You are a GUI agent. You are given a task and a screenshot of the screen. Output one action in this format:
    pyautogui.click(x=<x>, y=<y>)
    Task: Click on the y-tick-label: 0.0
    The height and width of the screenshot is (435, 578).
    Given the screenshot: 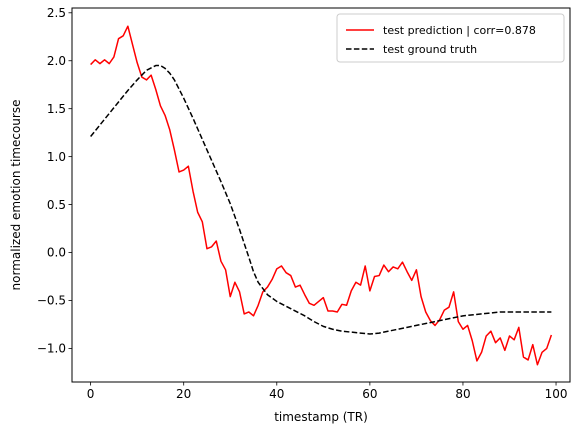 What is the action you would take?
    pyautogui.click(x=56, y=253)
    